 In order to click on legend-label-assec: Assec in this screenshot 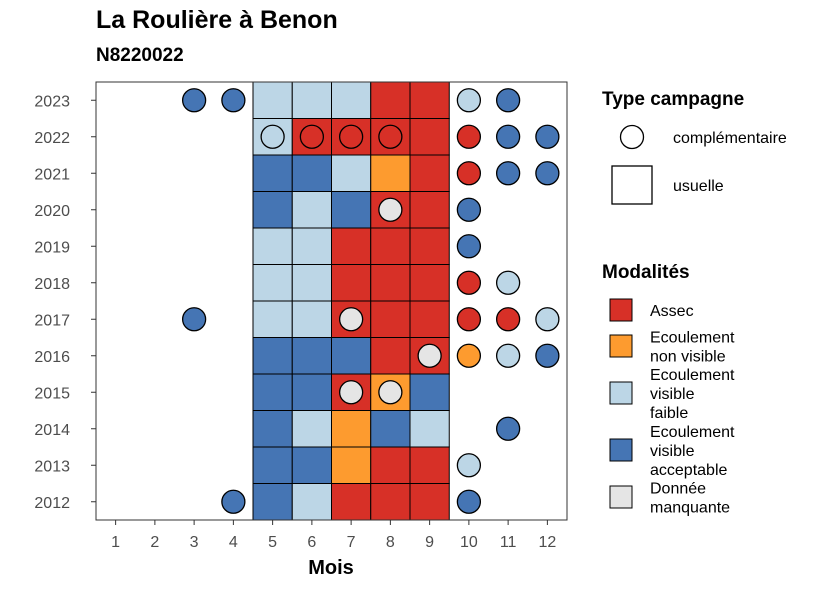, I will do `click(672, 311)`.